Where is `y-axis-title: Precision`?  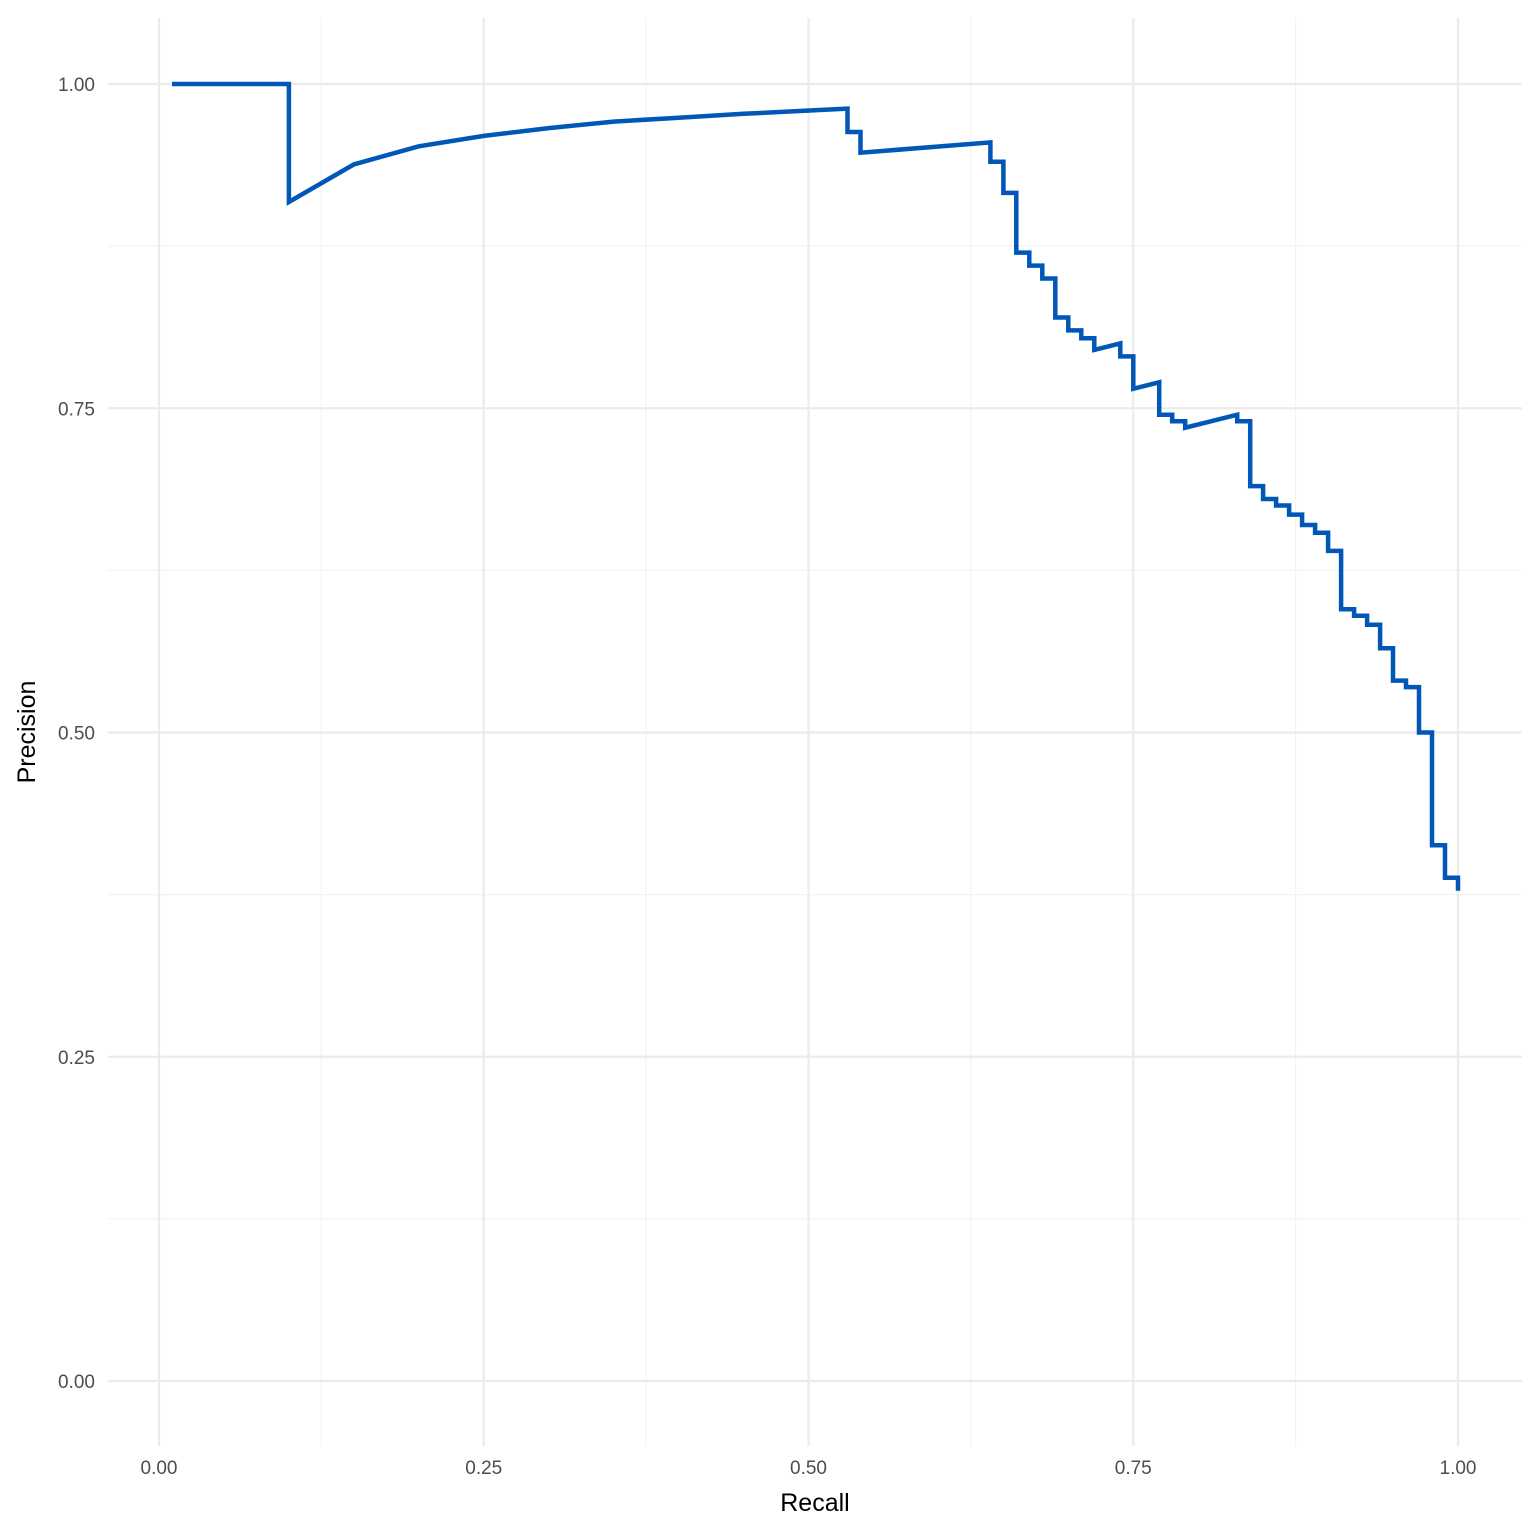 y-axis-title: Precision is located at coordinates (27, 732).